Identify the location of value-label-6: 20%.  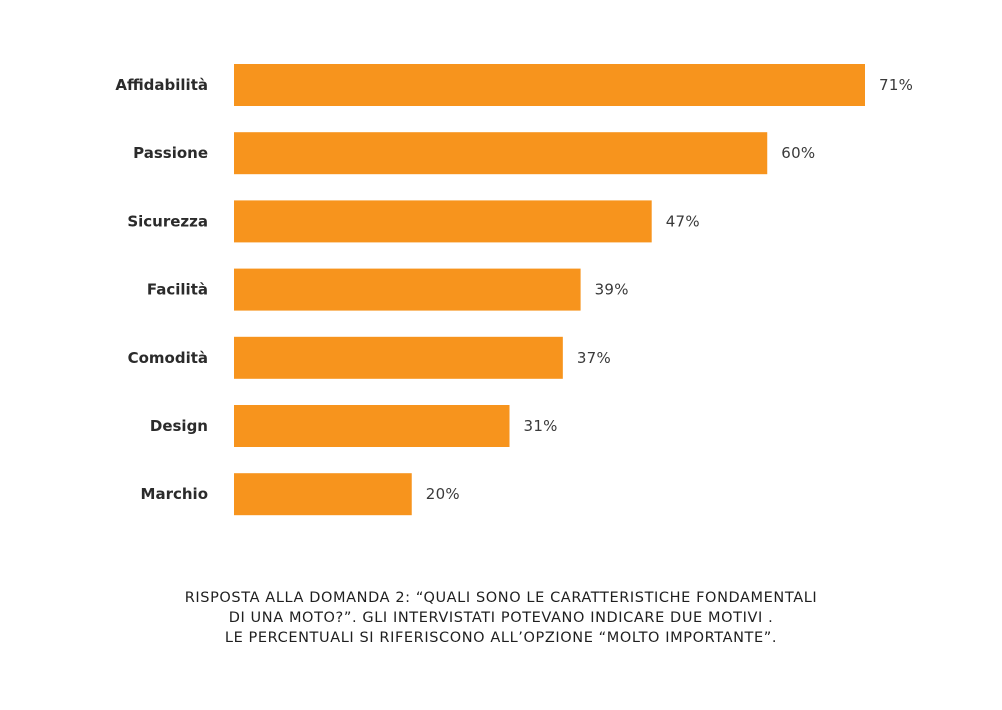
(443, 494).